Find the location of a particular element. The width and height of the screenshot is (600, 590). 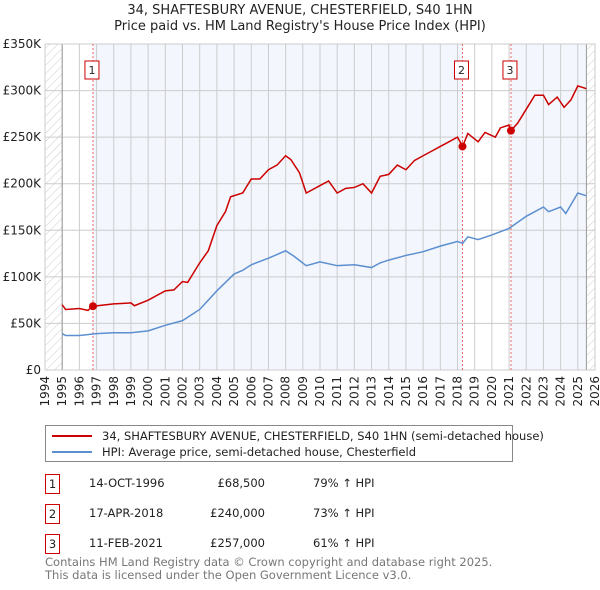

x-tick-label: 2008 is located at coordinates (286, 391).